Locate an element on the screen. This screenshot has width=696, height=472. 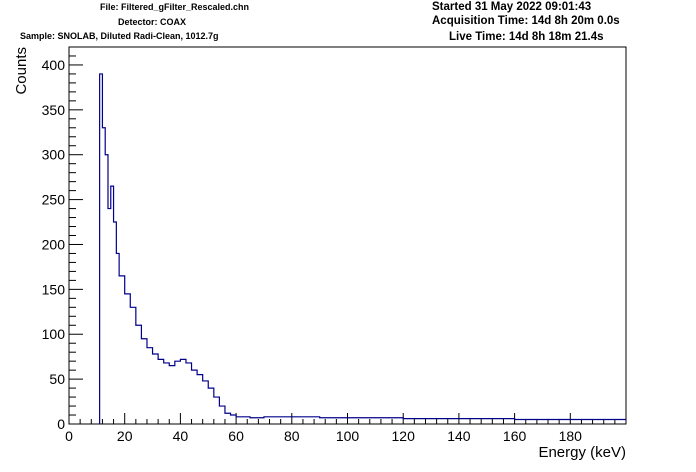
y-tick-label: 400 is located at coordinates (54, 65).